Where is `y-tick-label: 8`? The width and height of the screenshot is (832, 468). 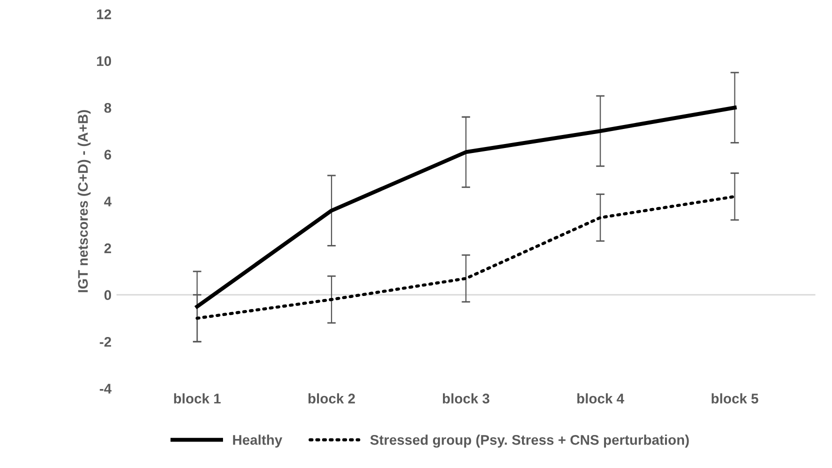 y-tick-label: 8 is located at coordinates (108, 107).